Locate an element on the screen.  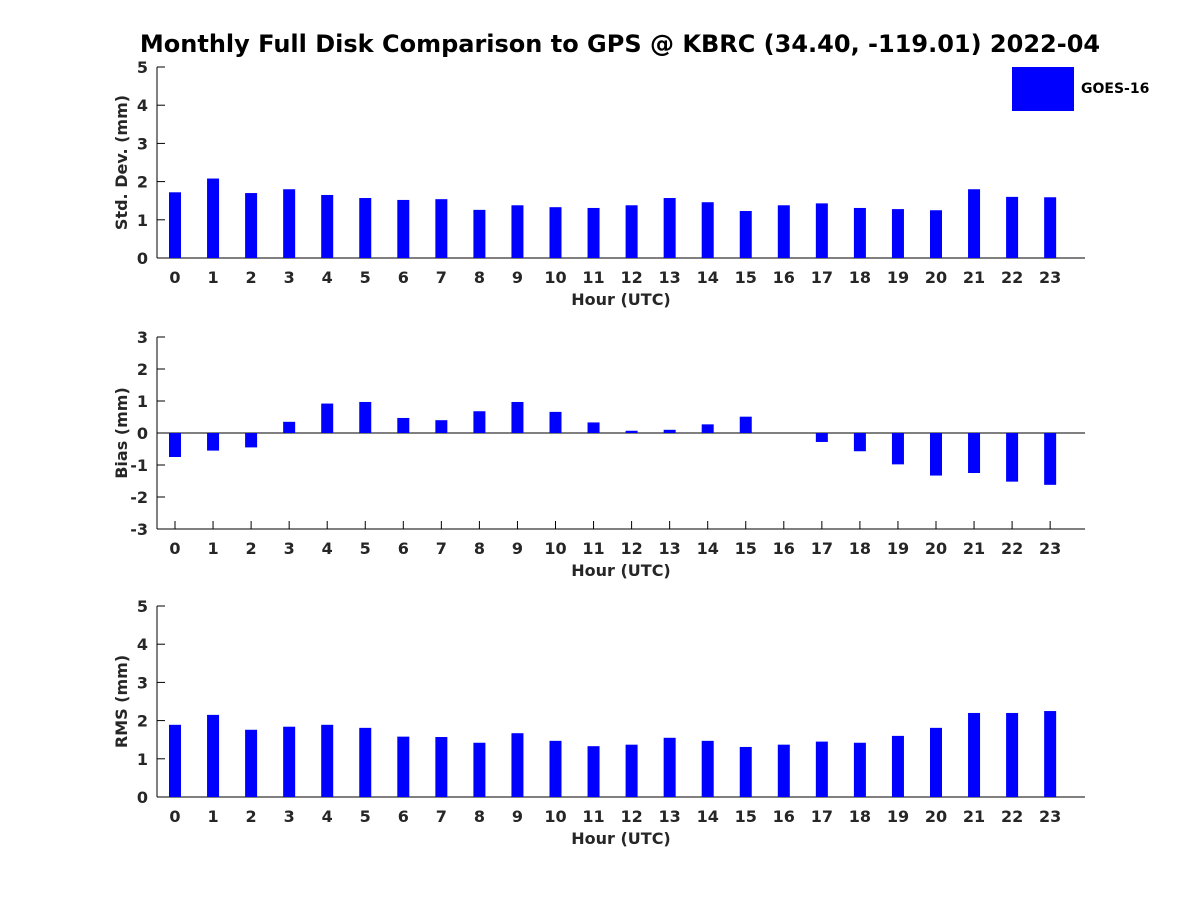
y-tick-label: -3 is located at coordinates (139, 529).